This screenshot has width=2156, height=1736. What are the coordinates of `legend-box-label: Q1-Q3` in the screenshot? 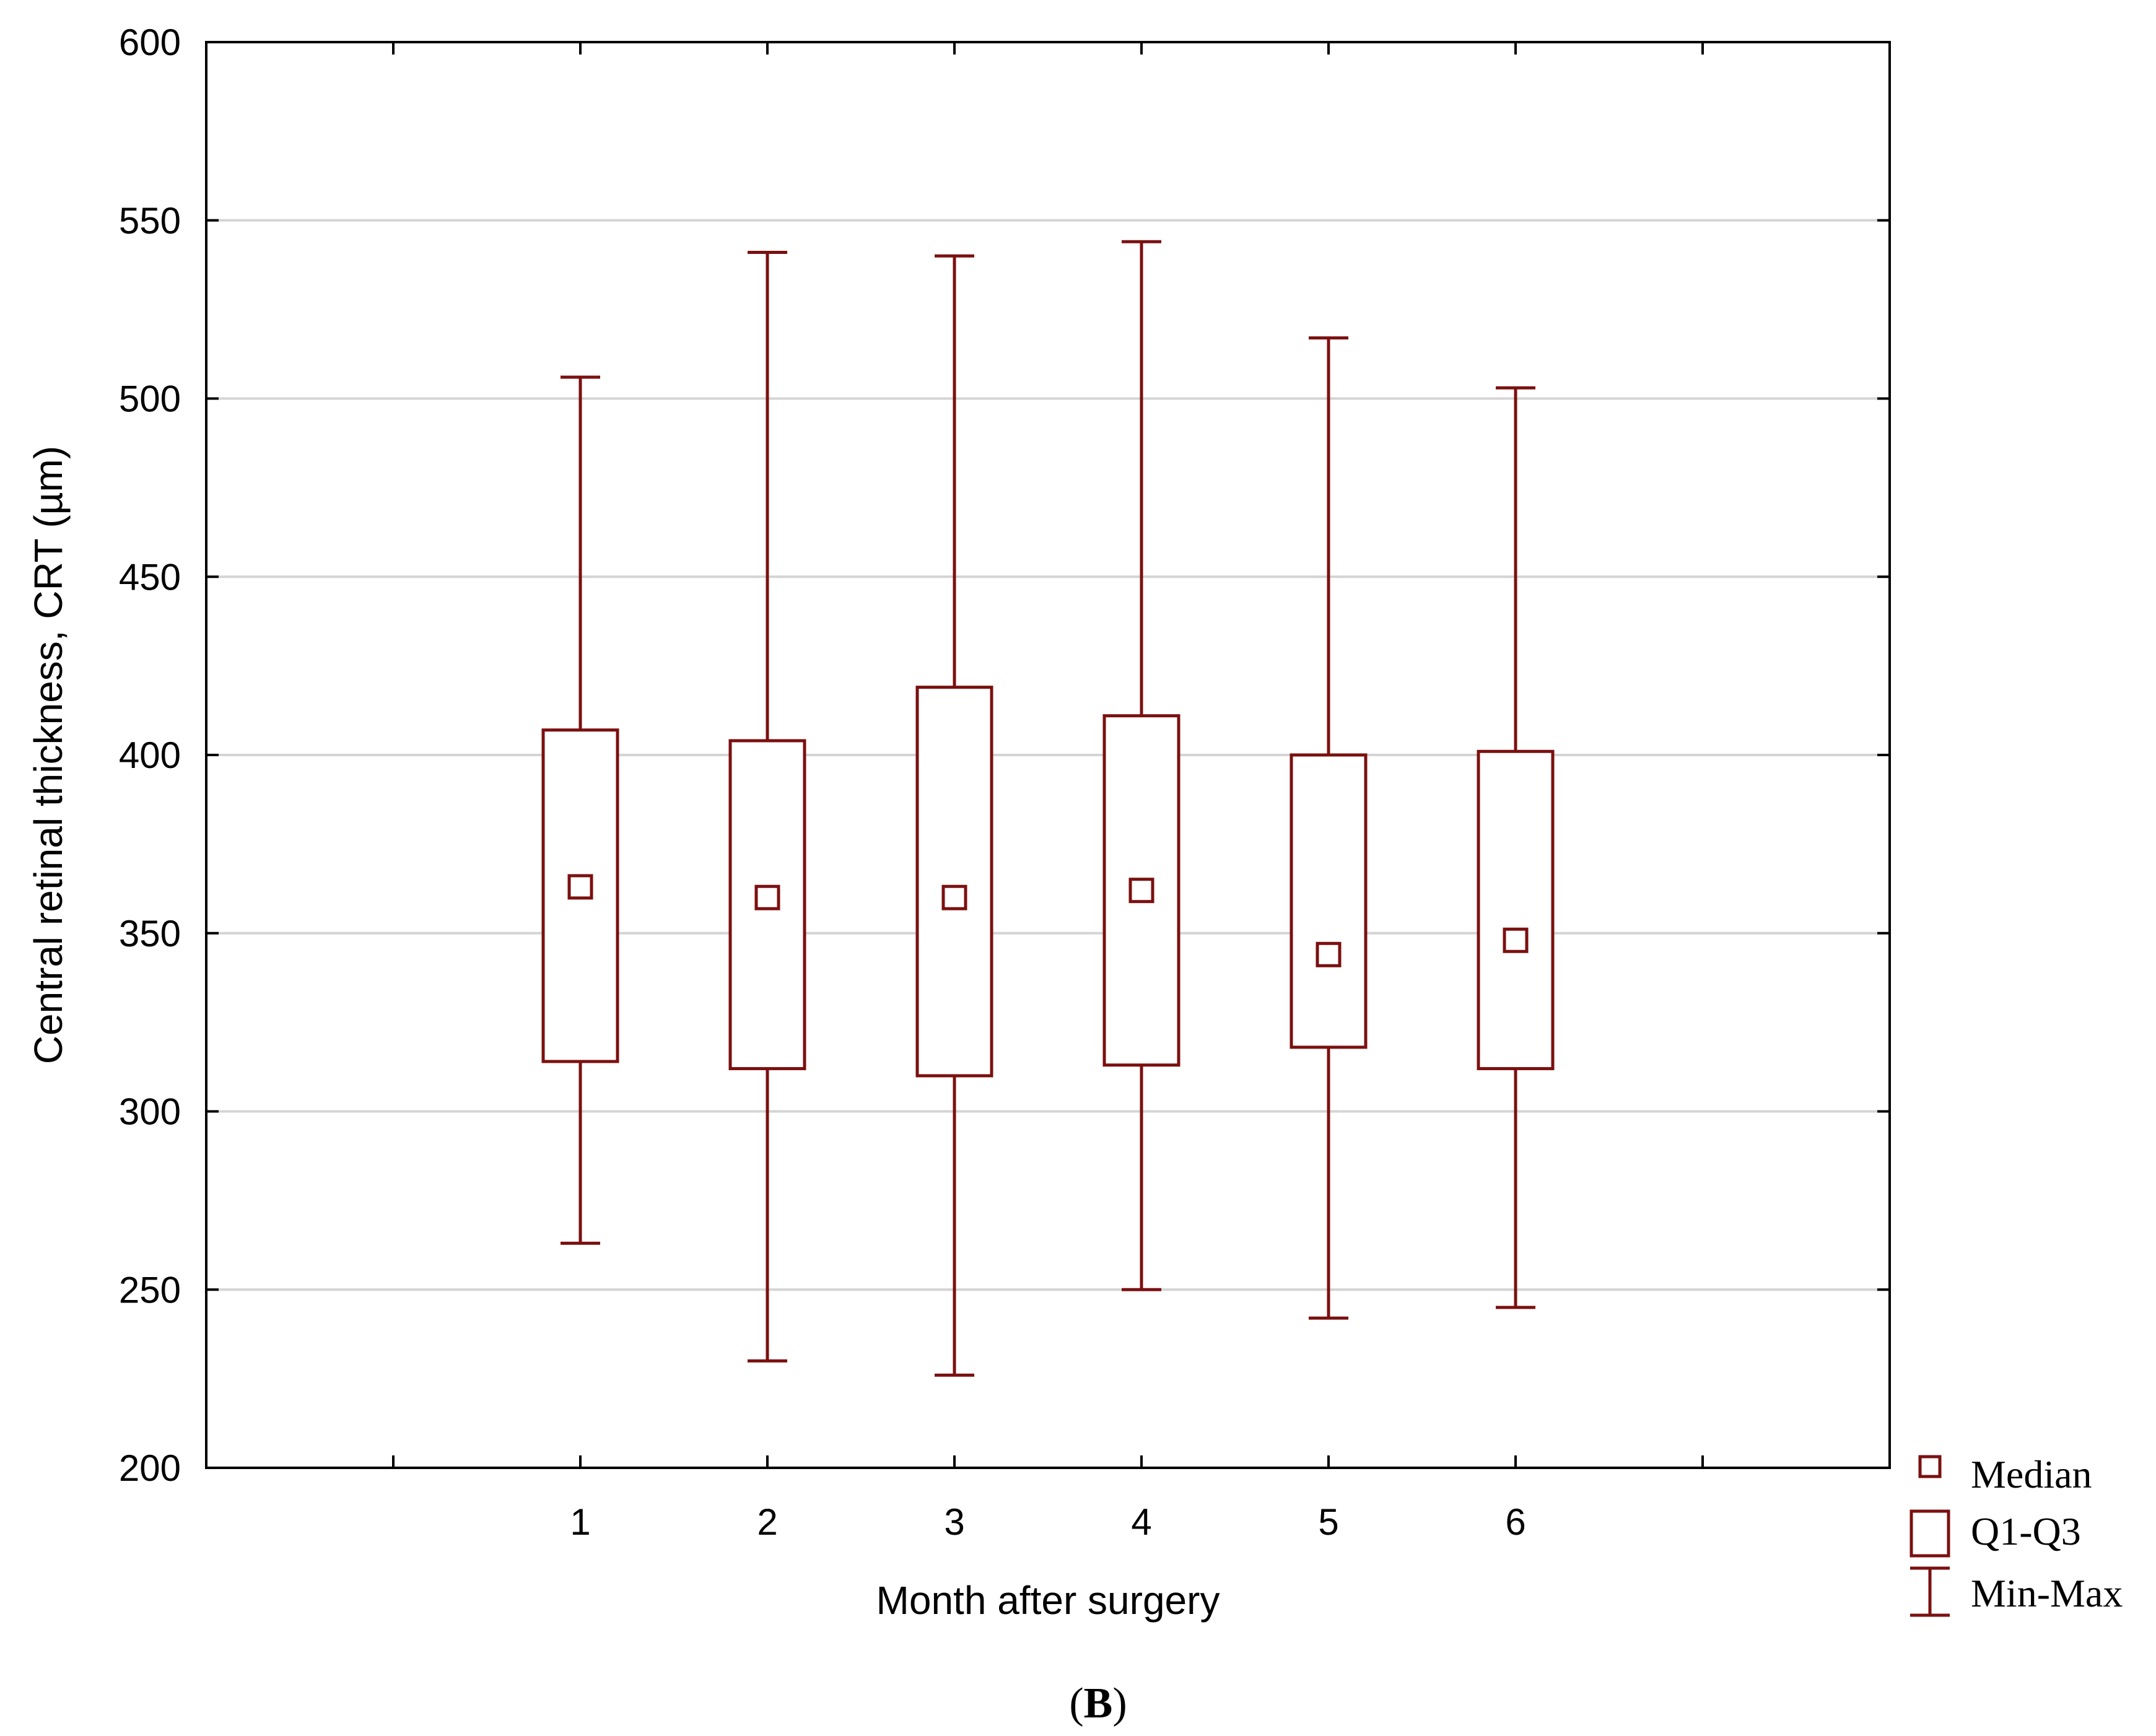 It's located at (2026, 1531).